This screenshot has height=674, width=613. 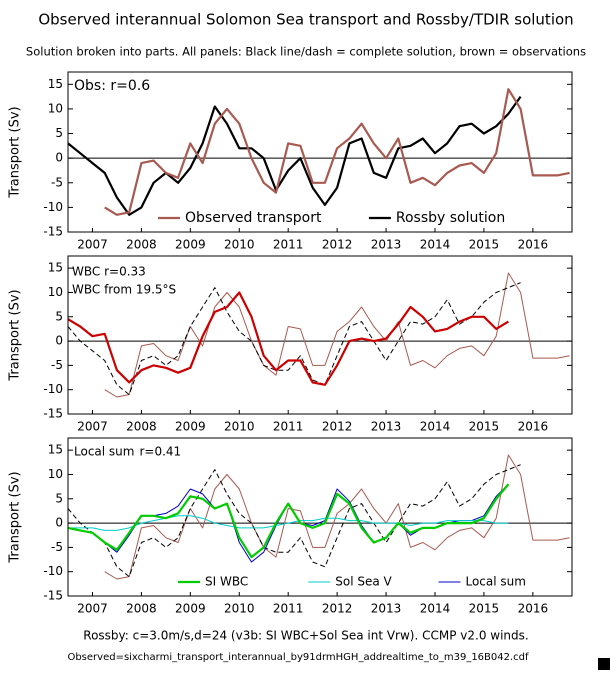 What do you see at coordinates (112, 86) in the screenshot?
I see `panel-label: Obs: r=0.6` at bounding box center [112, 86].